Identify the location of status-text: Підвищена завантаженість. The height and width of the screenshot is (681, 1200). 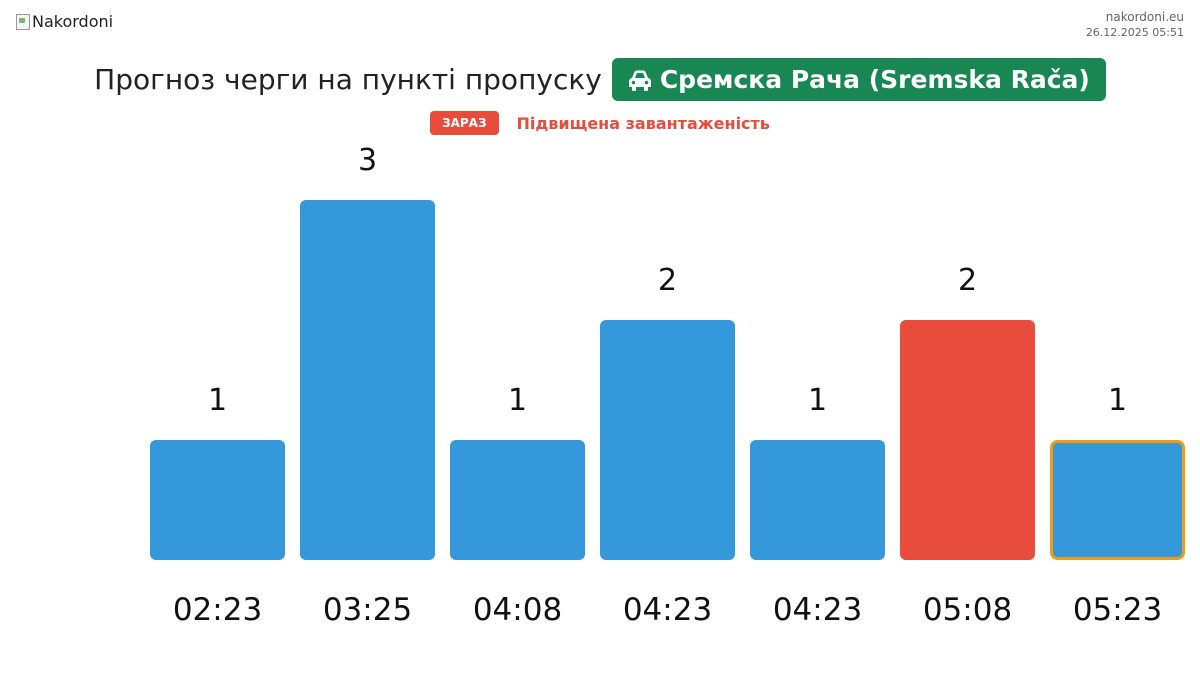
(643, 123).